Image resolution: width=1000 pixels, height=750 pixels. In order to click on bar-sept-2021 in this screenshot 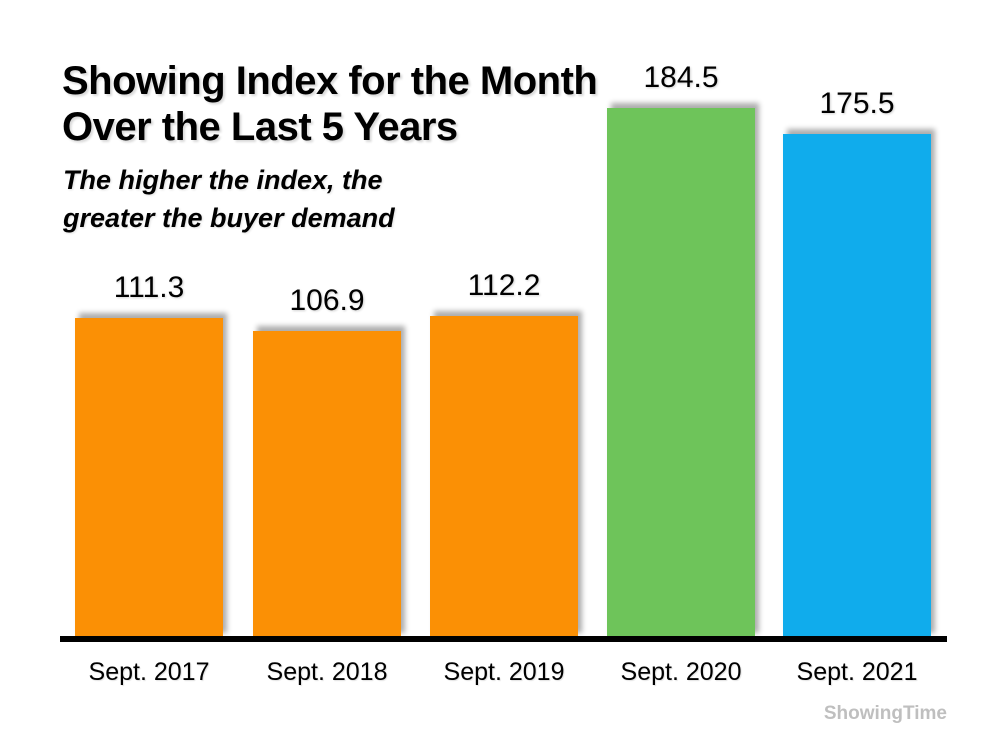, I will do `click(857, 386)`.